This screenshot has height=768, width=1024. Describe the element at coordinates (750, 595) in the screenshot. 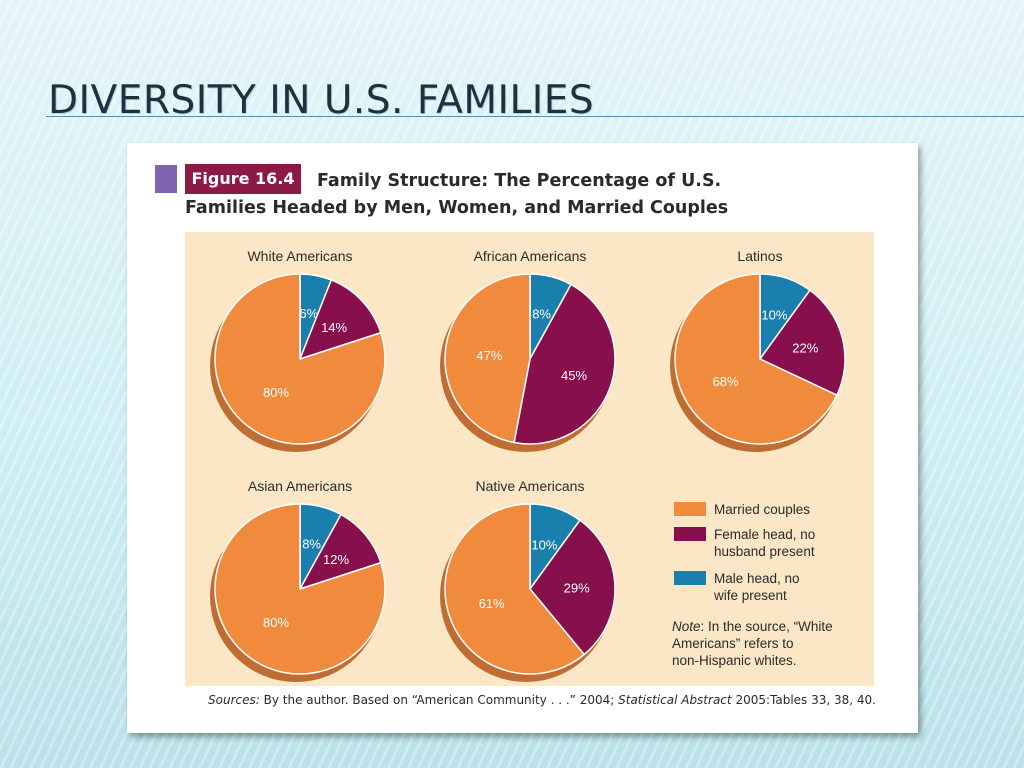

I see `legend-label: wife present` at that location.